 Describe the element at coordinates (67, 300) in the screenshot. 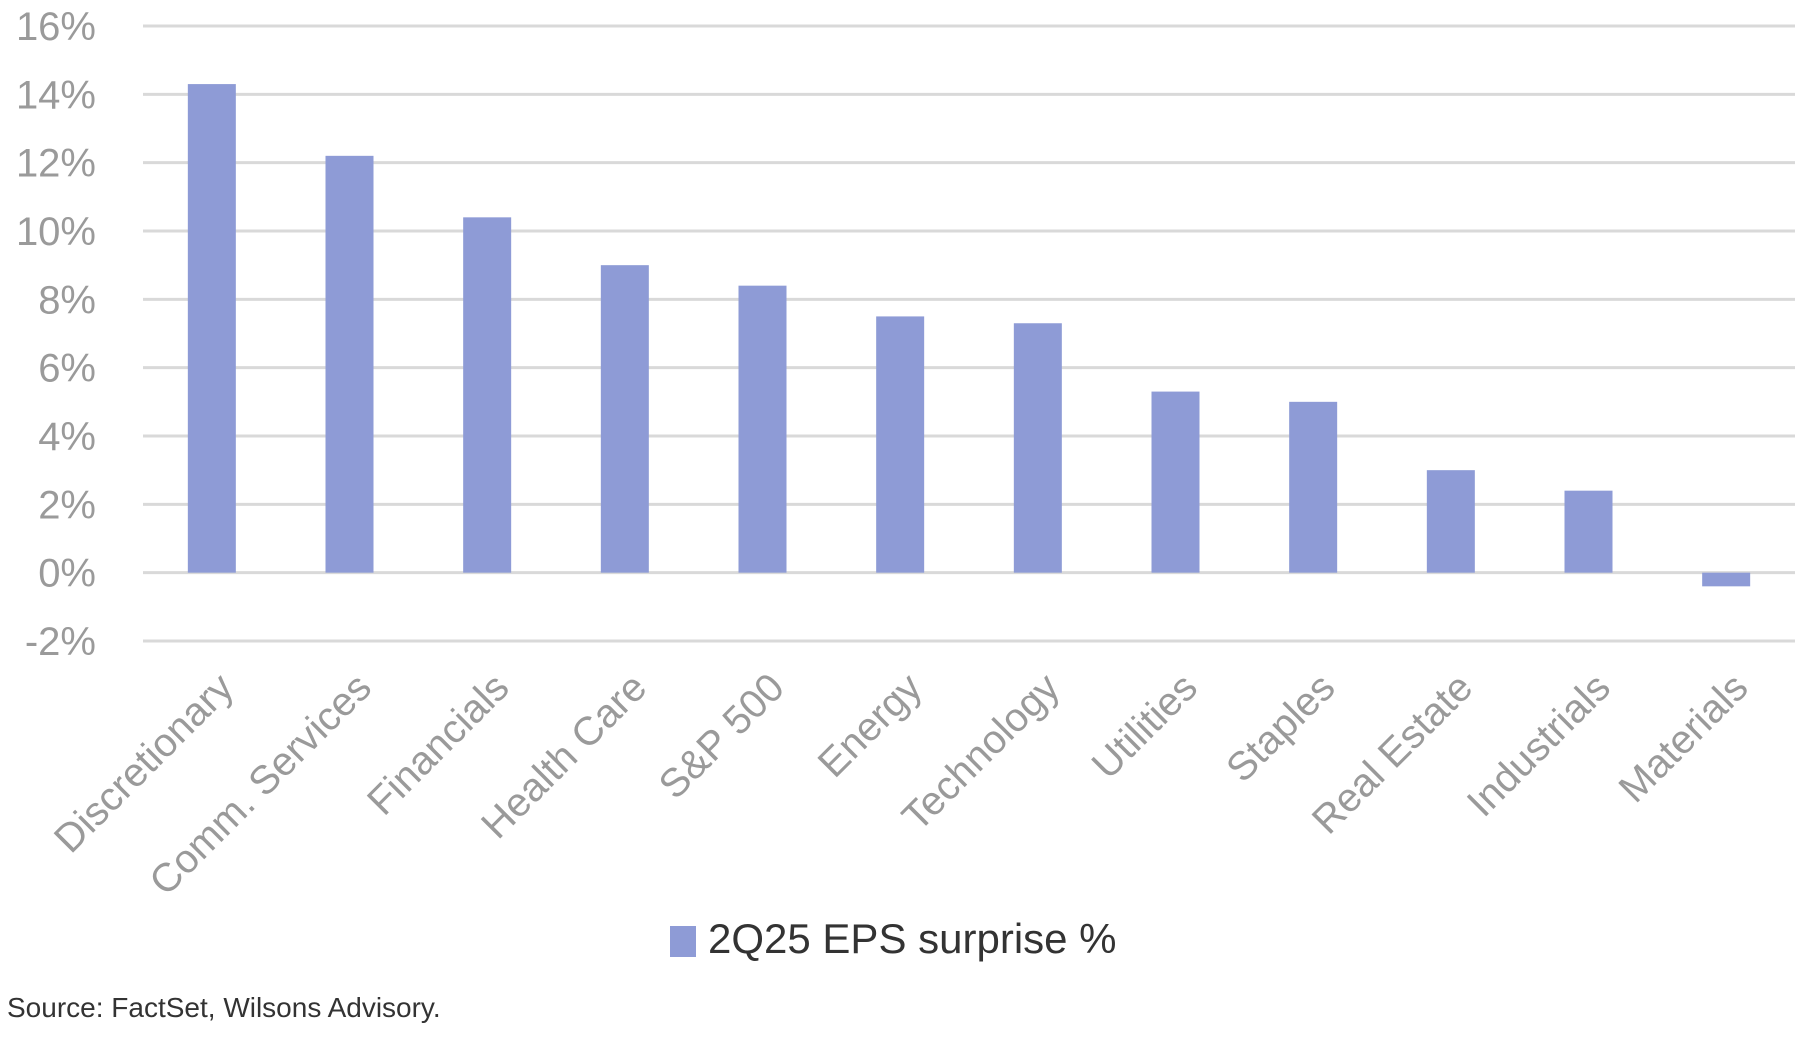

I see `y-tick-label: 8%` at that location.